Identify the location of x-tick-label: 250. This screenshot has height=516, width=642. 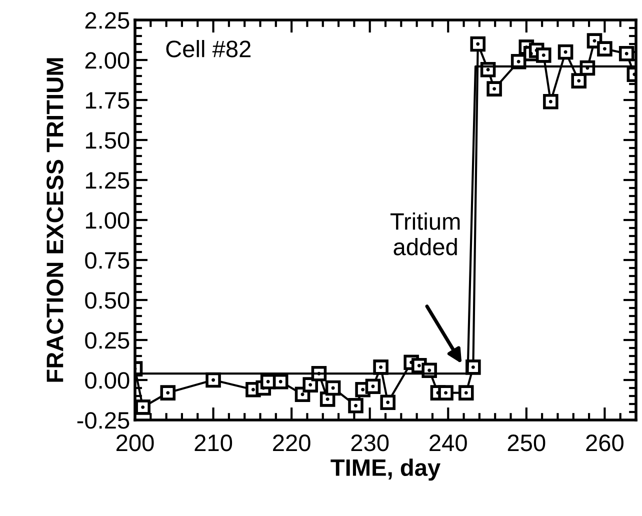
(527, 443).